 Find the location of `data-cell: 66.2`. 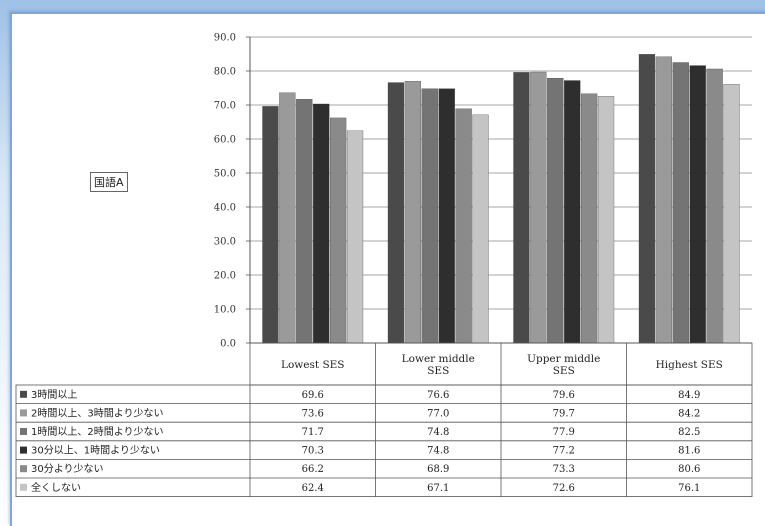

data-cell: 66.2 is located at coordinates (313, 469).